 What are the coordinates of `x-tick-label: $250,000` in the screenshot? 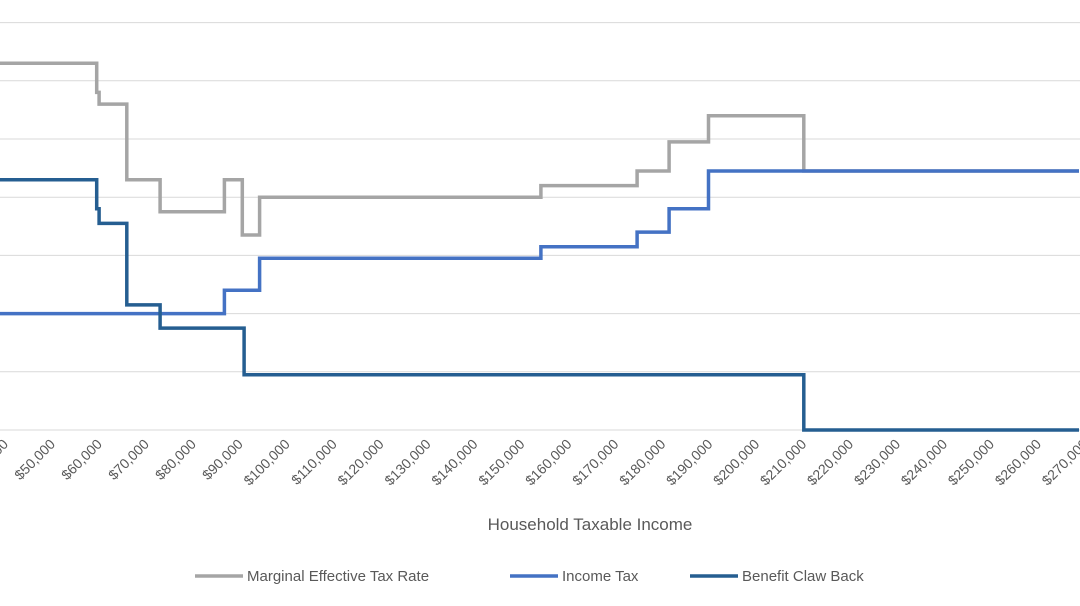 It's located at (971, 462).